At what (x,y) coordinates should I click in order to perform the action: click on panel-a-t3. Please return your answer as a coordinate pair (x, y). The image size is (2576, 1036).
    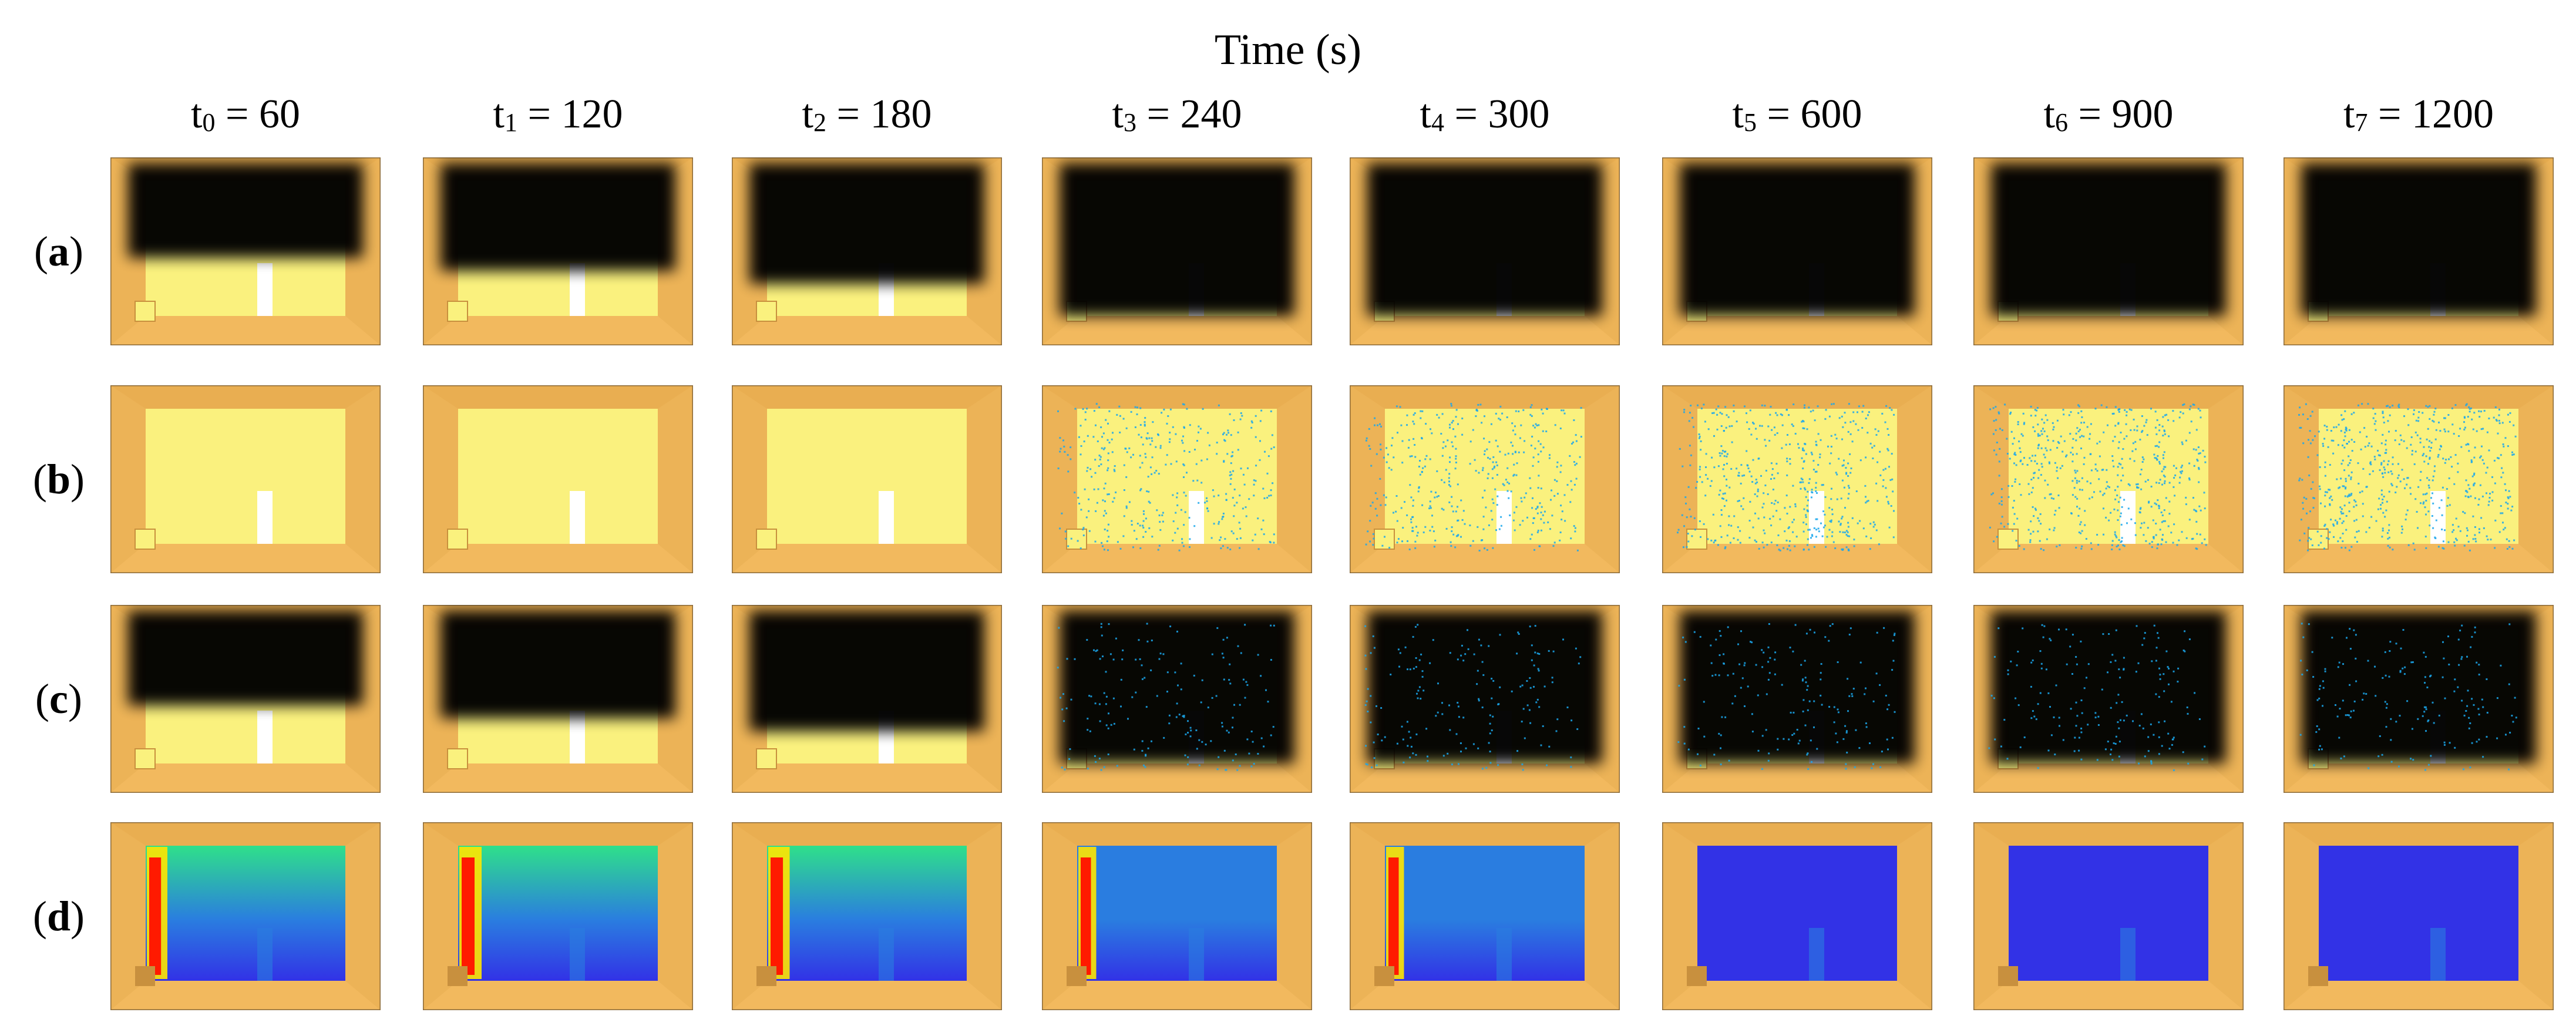
    Looking at the image, I should click on (1177, 251).